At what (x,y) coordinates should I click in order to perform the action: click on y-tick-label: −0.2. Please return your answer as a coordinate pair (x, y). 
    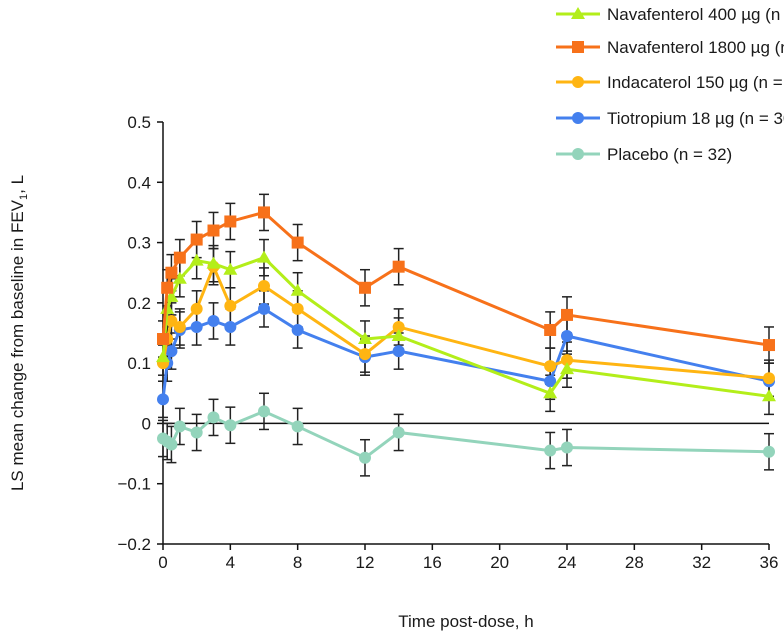
    Looking at the image, I should click on (134, 544).